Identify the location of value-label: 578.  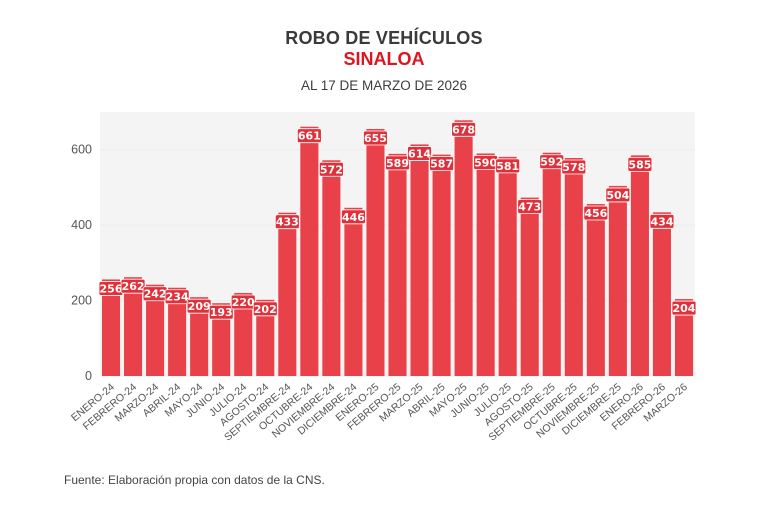
(573, 167).